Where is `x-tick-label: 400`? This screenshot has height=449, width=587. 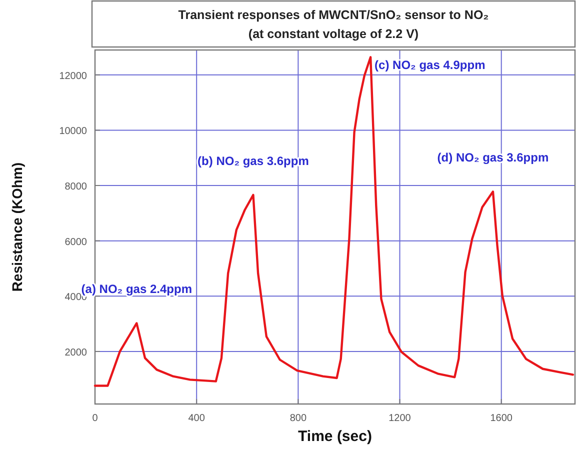
x-tick-label: 400 is located at coordinates (197, 418).